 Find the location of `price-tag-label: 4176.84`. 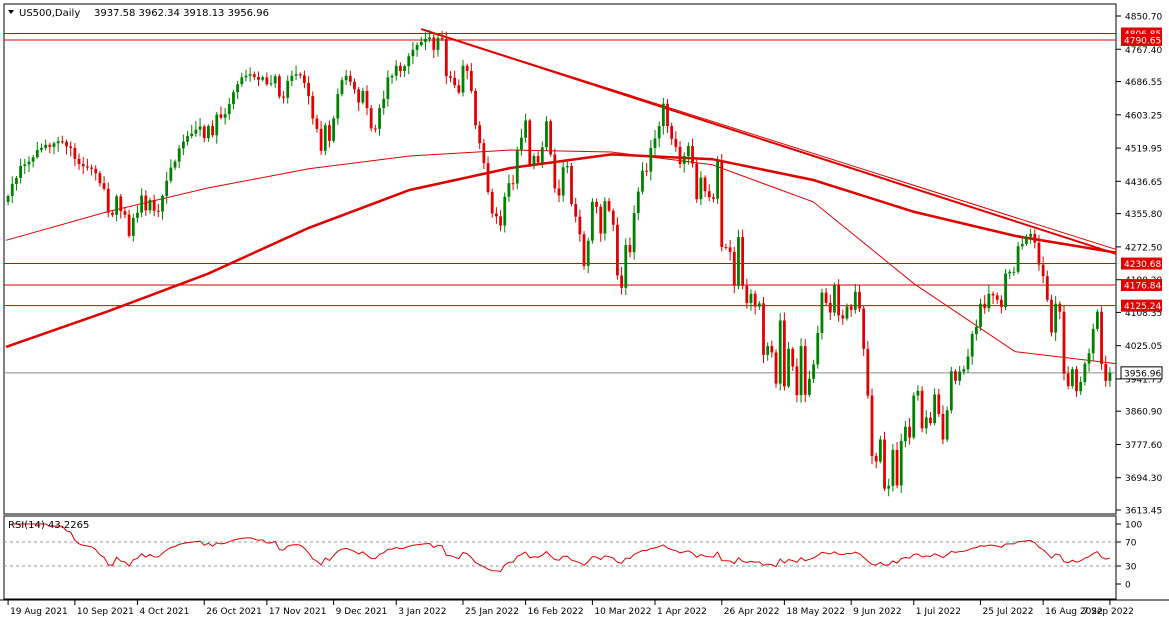

price-tag-label: 4176.84 is located at coordinates (1142, 287).